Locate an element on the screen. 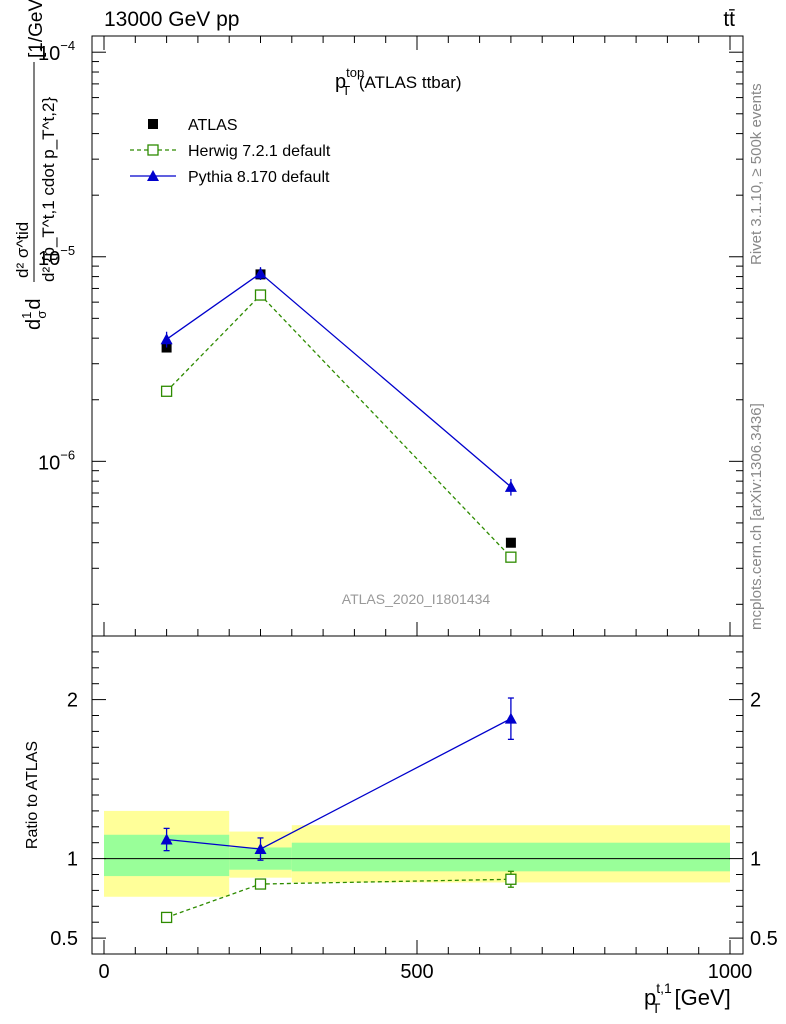  plot-title-sup: top is located at coordinates (355, 72).